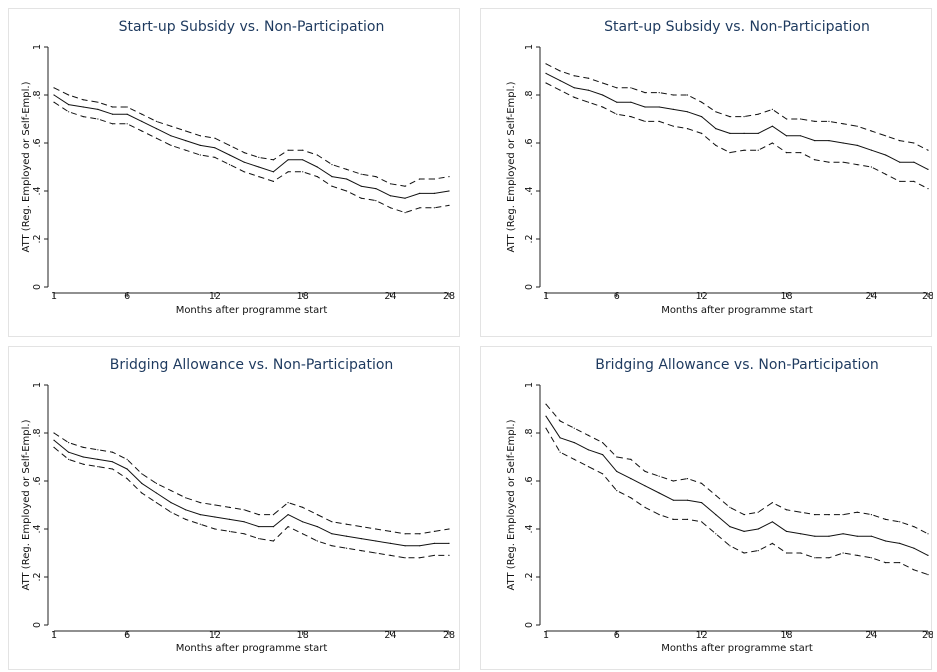 The height and width of the screenshot is (672, 937). Describe the element at coordinates (529, 190) in the screenshot. I see `chart-2-y-tick-label: .4` at that location.